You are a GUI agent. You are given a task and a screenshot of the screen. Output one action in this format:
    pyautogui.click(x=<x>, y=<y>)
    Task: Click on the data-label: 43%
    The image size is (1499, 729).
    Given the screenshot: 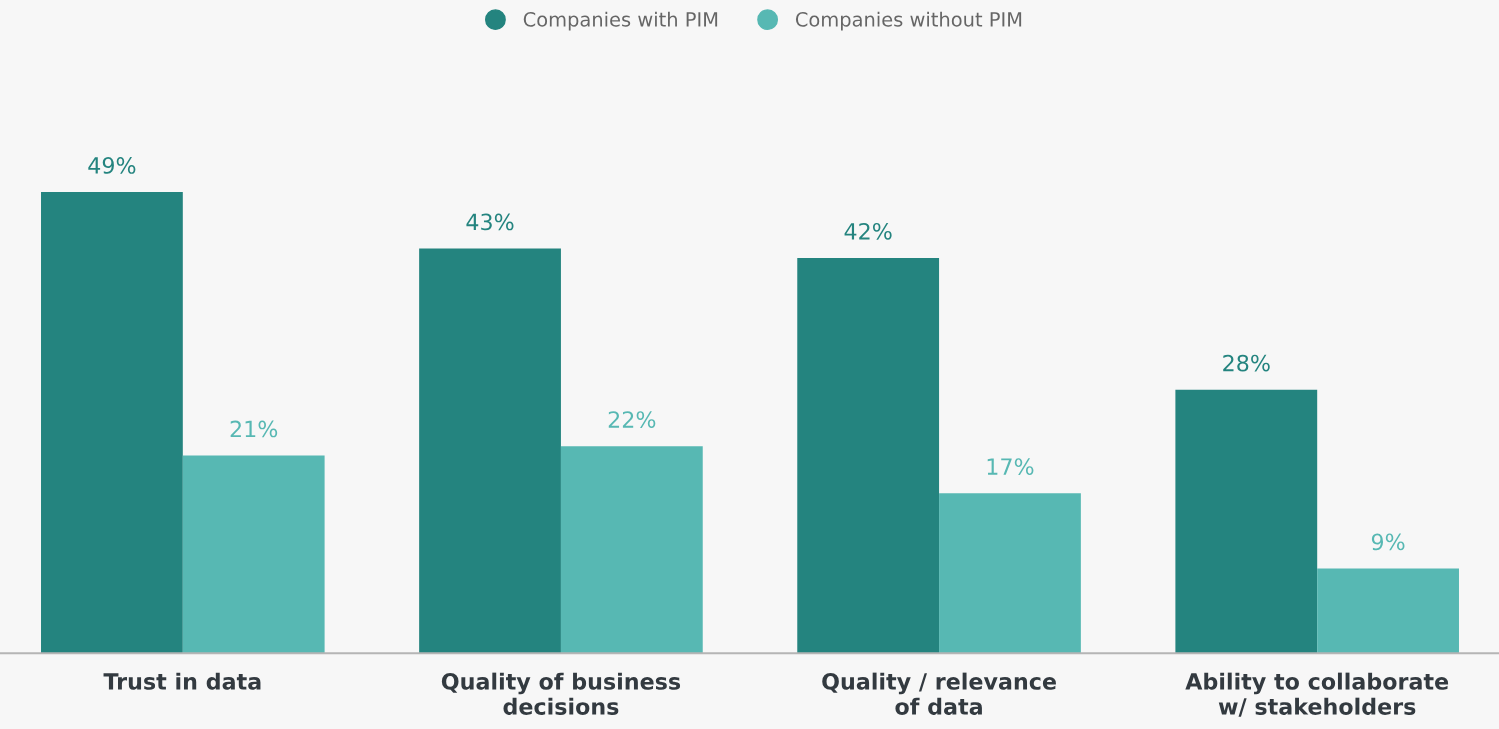 What is the action you would take?
    pyautogui.click(x=490, y=222)
    